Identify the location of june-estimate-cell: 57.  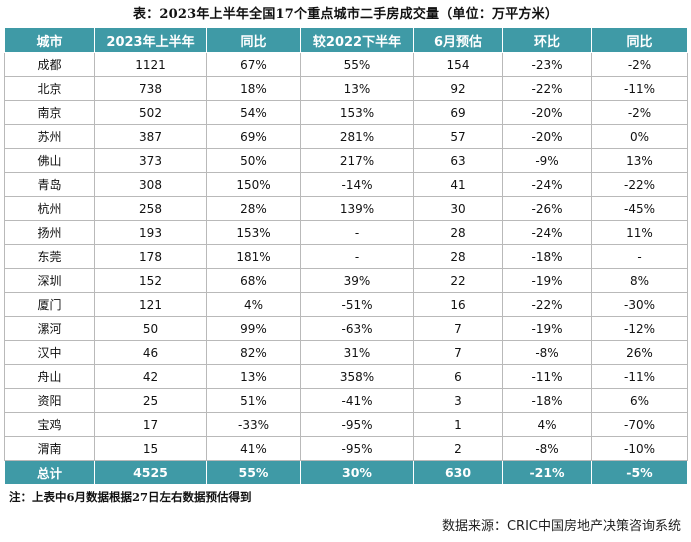
(458, 136).